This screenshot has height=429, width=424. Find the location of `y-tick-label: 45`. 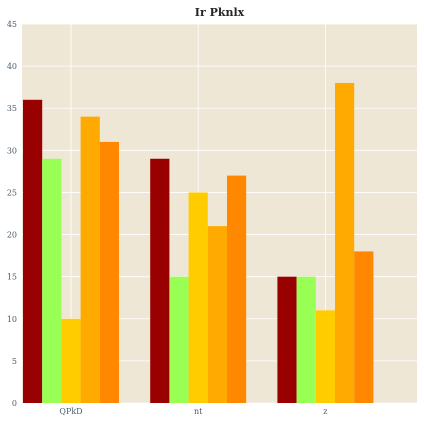

y-tick-label: 45 is located at coordinates (12, 24).